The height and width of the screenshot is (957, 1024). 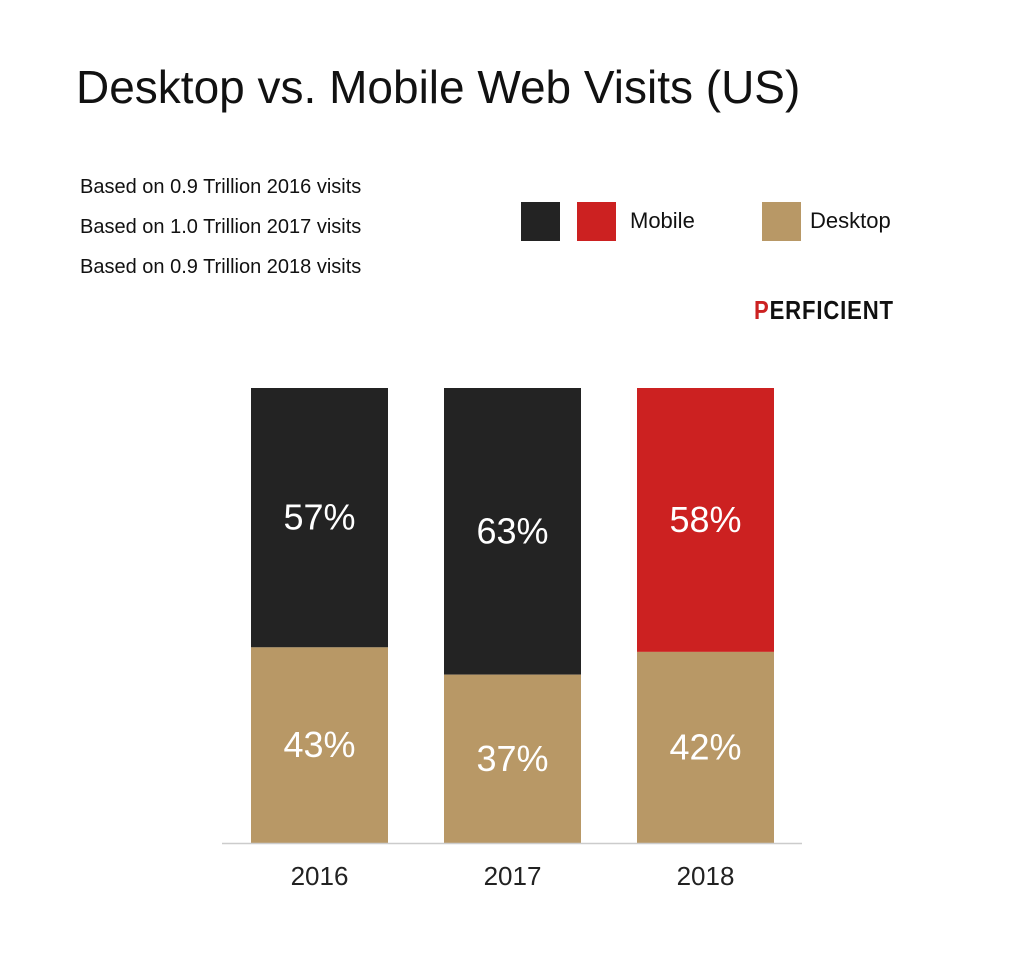 What do you see at coordinates (662, 220) in the screenshot?
I see `legend-label-mobile: Mobile` at bounding box center [662, 220].